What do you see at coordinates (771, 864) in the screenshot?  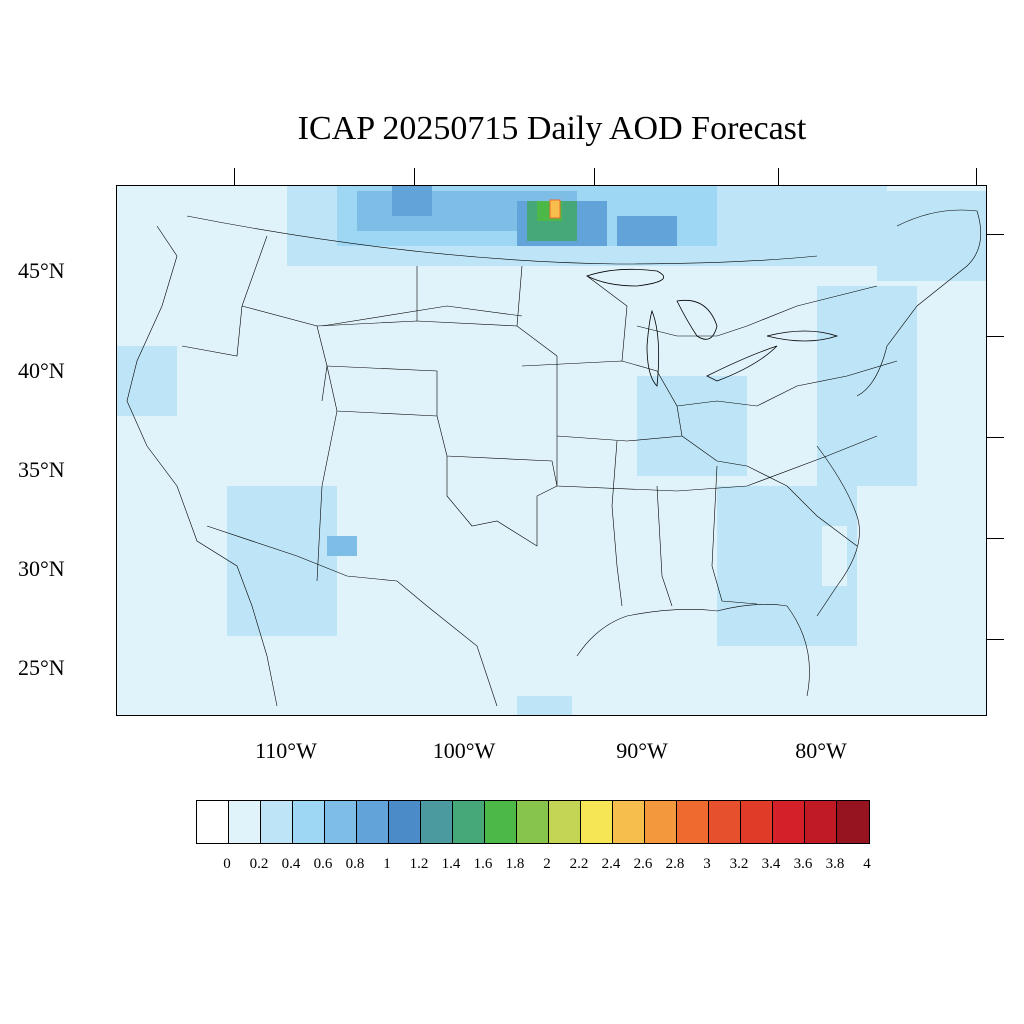 I see `colorbar-tick-label: 3.4` at bounding box center [771, 864].